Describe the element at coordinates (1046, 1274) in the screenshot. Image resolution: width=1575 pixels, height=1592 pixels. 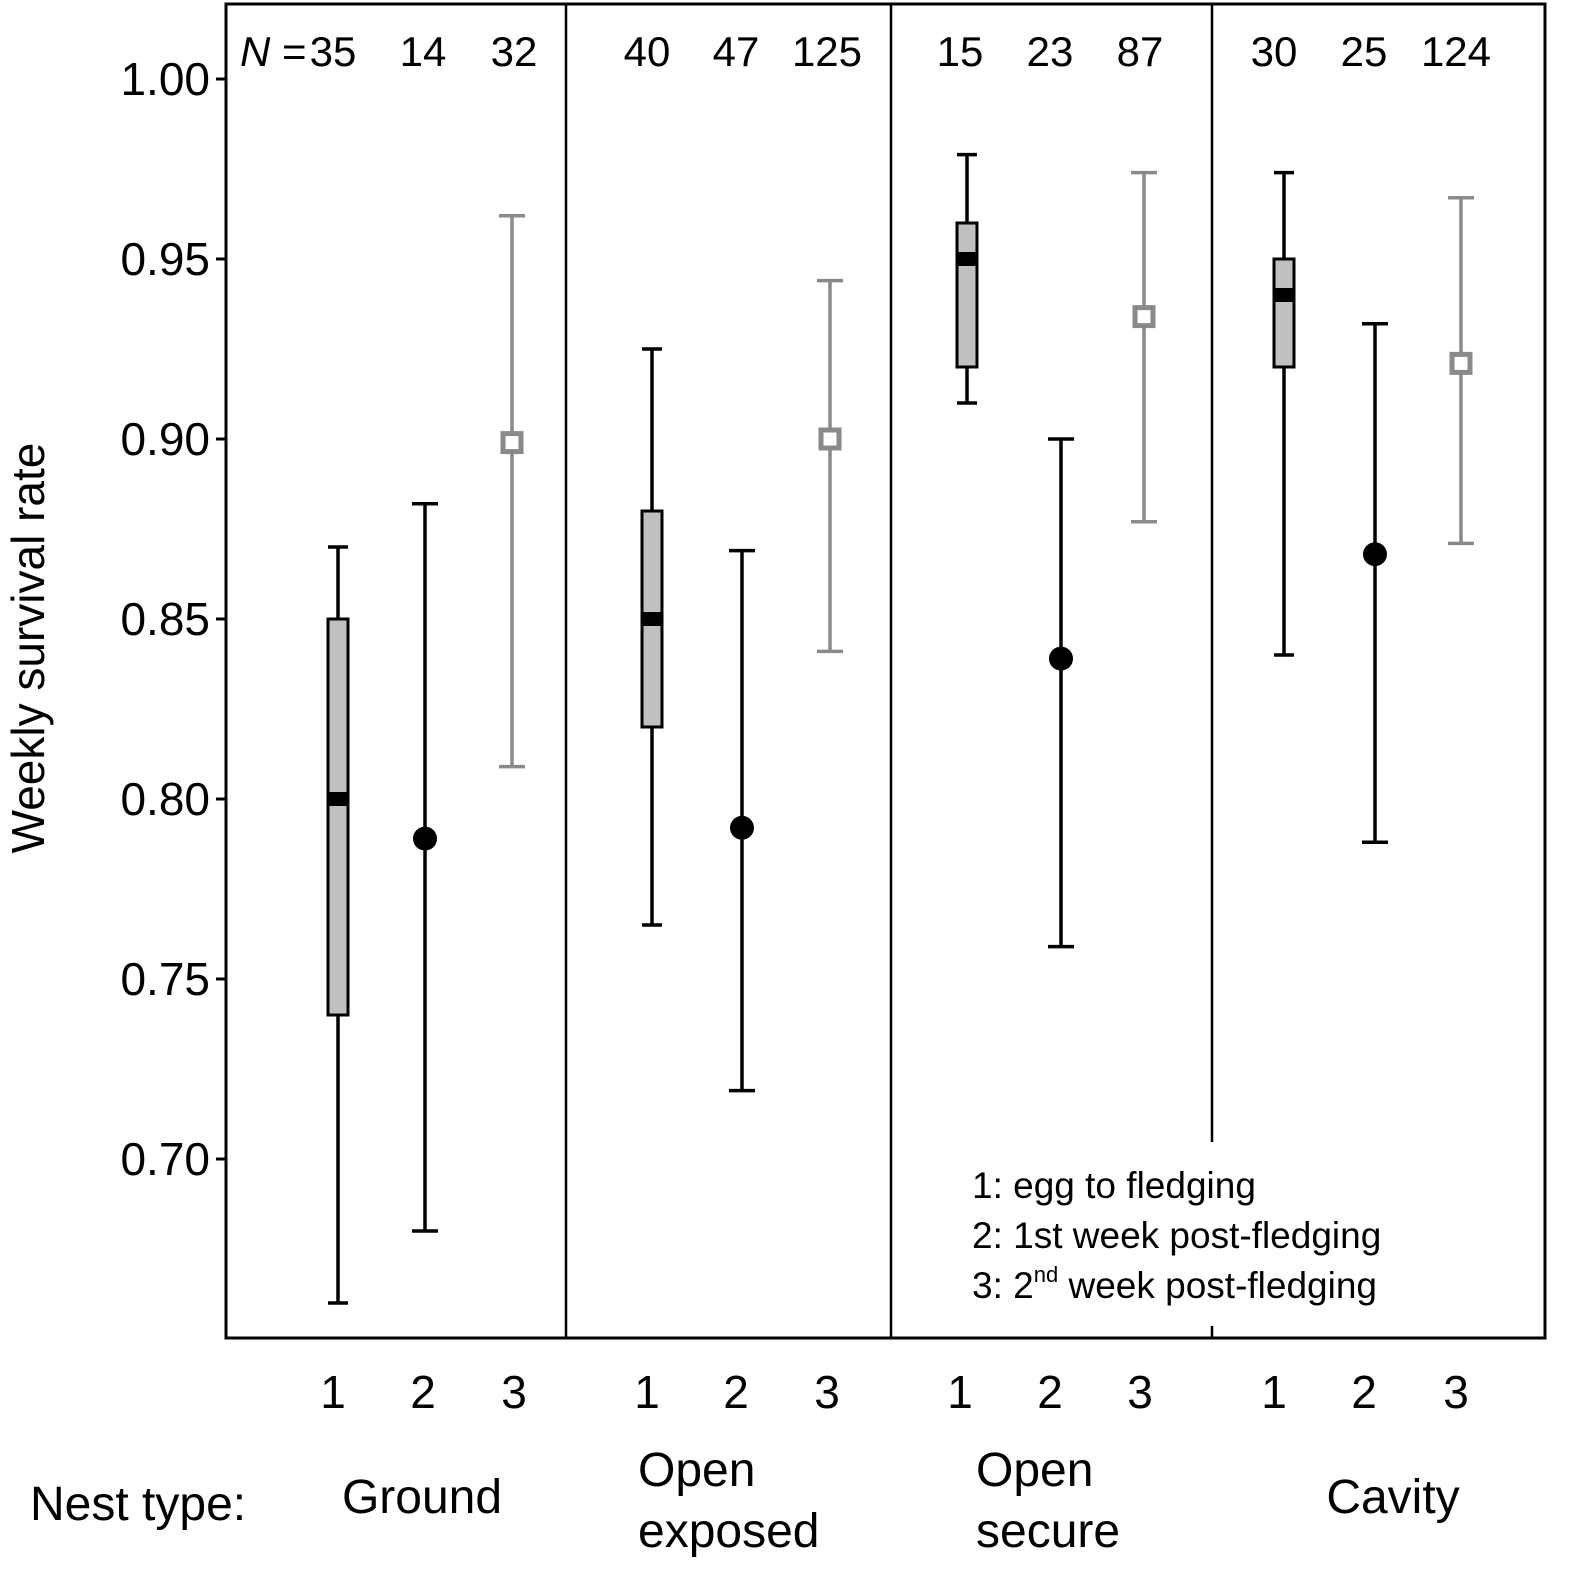
I see `legend-item3-sup: nd` at that location.